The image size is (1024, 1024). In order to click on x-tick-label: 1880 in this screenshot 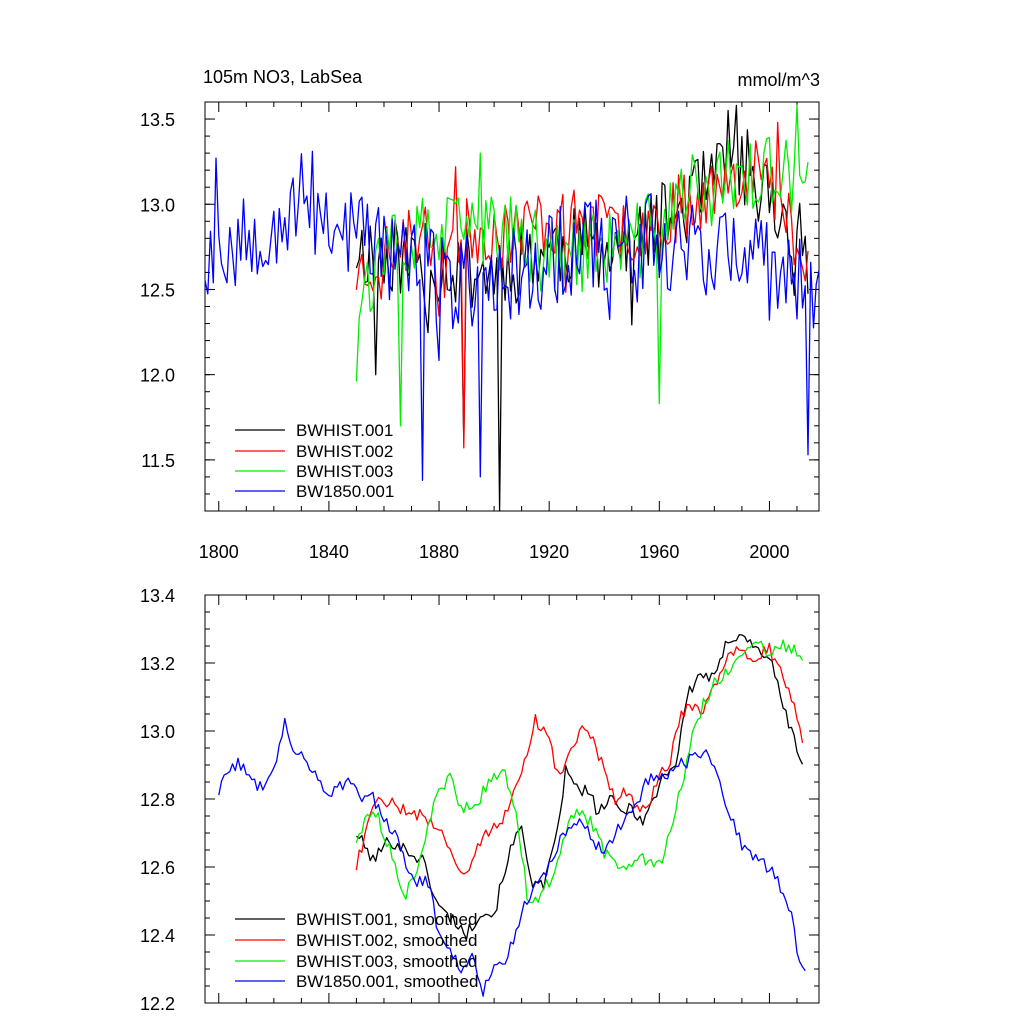, I will do `click(439, 552)`.